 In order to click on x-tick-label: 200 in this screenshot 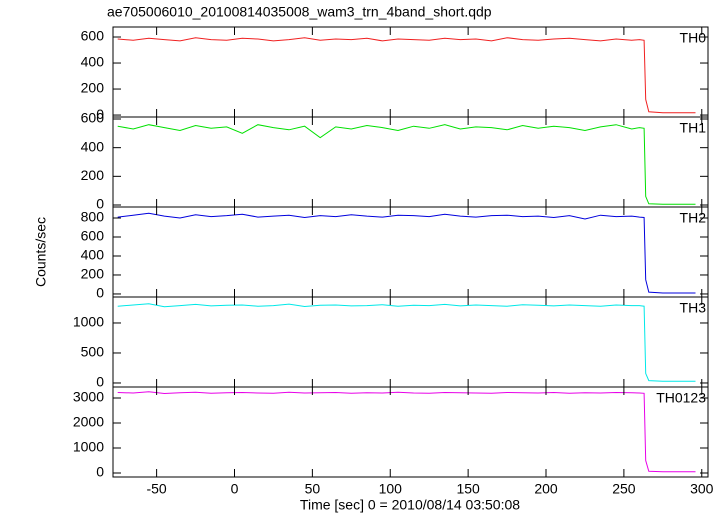, I will do `click(546, 489)`.